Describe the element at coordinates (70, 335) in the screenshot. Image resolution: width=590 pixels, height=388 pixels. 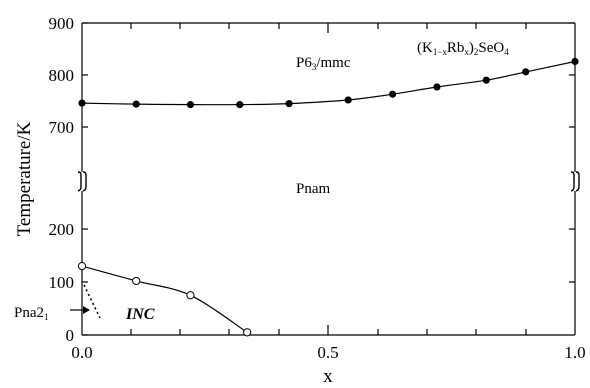
I see `y-tick-0: 0` at that location.